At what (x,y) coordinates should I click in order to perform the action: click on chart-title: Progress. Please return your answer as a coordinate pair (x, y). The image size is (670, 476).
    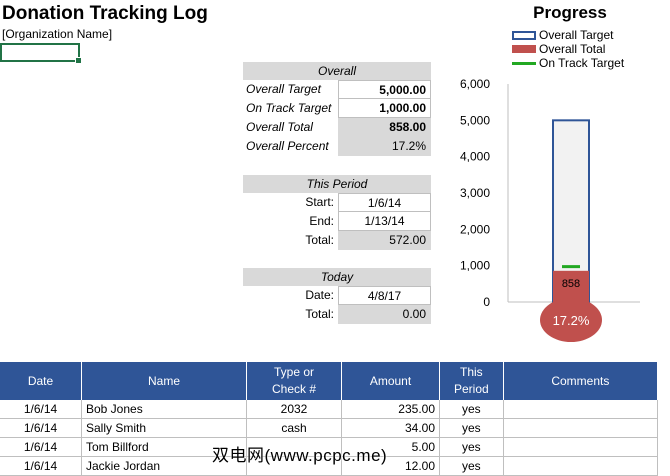
    Looking at the image, I should click on (570, 12).